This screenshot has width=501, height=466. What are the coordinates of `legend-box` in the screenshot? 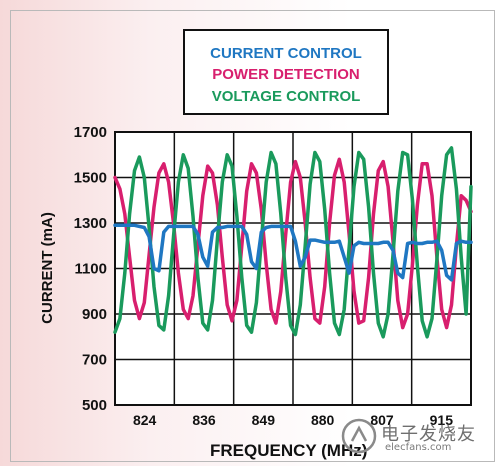 It's located at (286, 72).